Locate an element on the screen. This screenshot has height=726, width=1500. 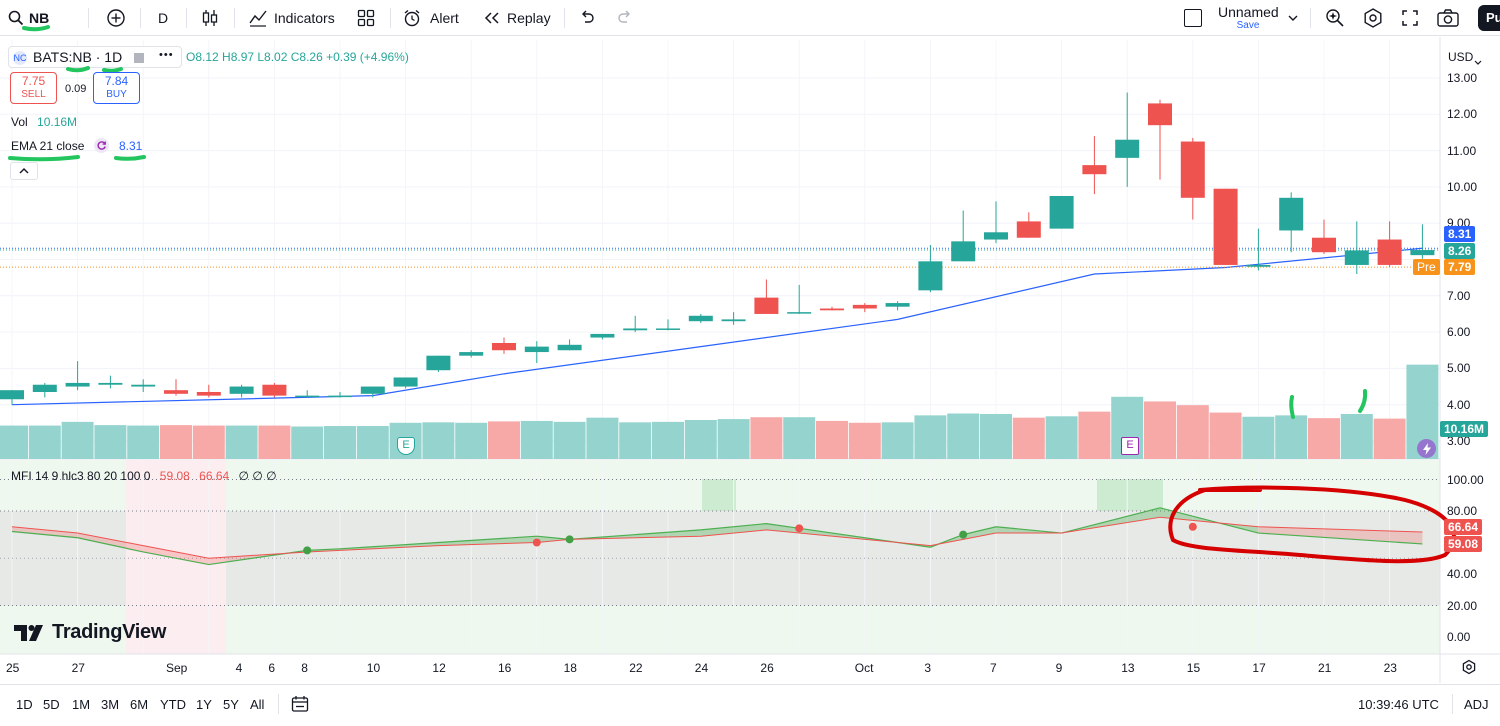
ema-legend: EMA 21 close is located at coordinates (47, 146).